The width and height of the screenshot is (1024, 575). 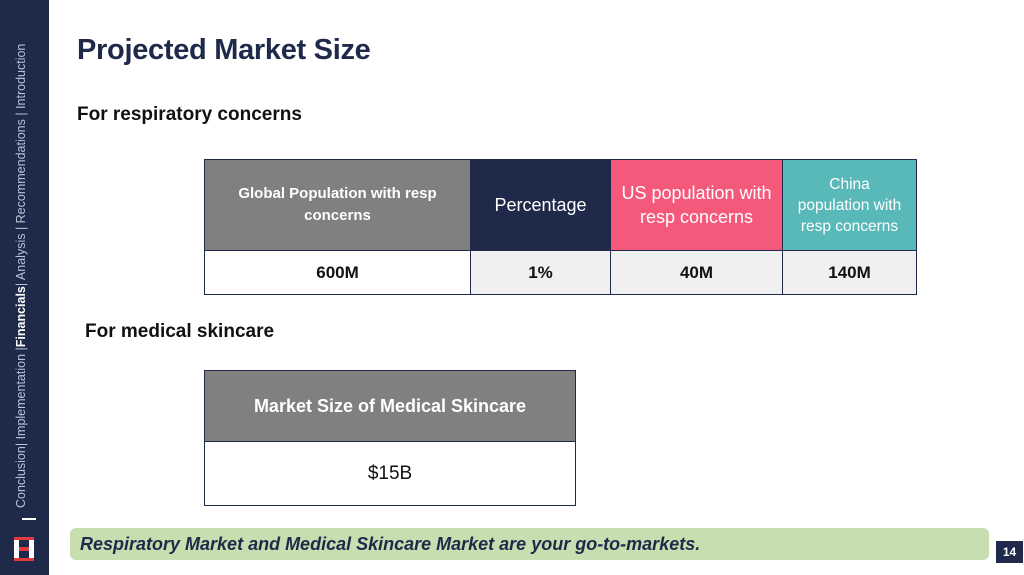 I want to click on header-percentage: Percentage, so click(x=540, y=205).